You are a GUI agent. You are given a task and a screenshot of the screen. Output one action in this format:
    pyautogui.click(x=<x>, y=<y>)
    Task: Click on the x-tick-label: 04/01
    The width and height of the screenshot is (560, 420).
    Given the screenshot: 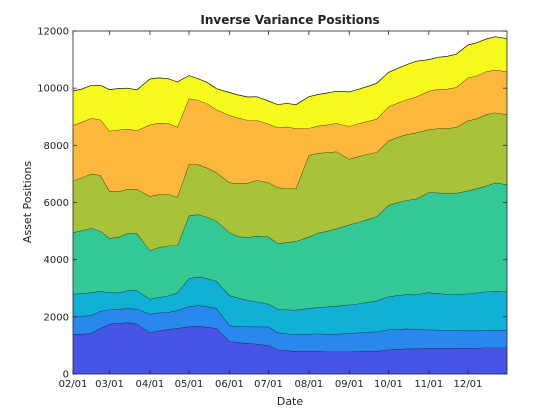 What is the action you would take?
    pyautogui.click(x=149, y=384)
    